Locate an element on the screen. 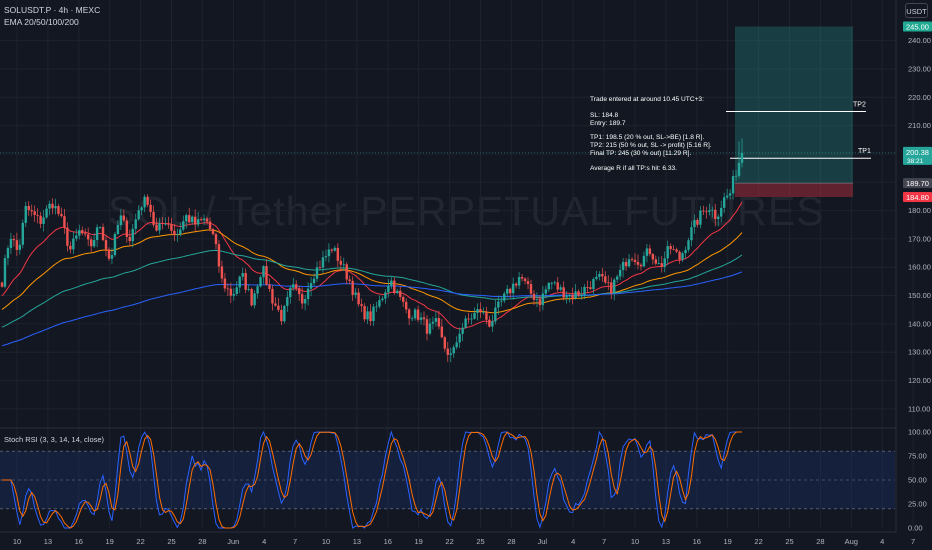  trade-position is located at coordinates (794, 111).